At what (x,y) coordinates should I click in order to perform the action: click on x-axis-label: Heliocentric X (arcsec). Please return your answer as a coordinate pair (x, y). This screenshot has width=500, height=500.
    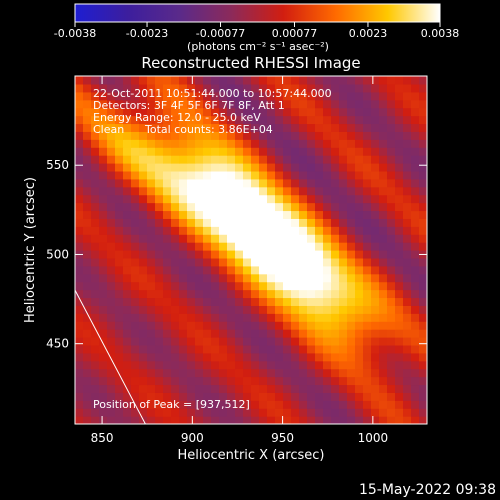
    Looking at the image, I should click on (251, 455).